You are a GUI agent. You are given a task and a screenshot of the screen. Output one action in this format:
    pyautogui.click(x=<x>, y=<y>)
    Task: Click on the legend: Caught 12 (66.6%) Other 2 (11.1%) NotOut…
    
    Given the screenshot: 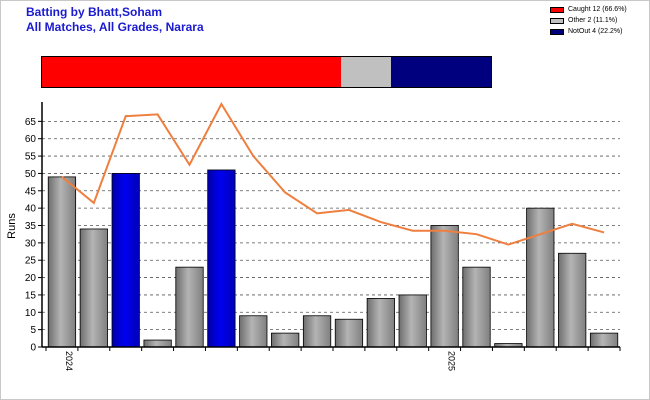 What is the action you would take?
    pyautogui.click(x=588, y=20)
    